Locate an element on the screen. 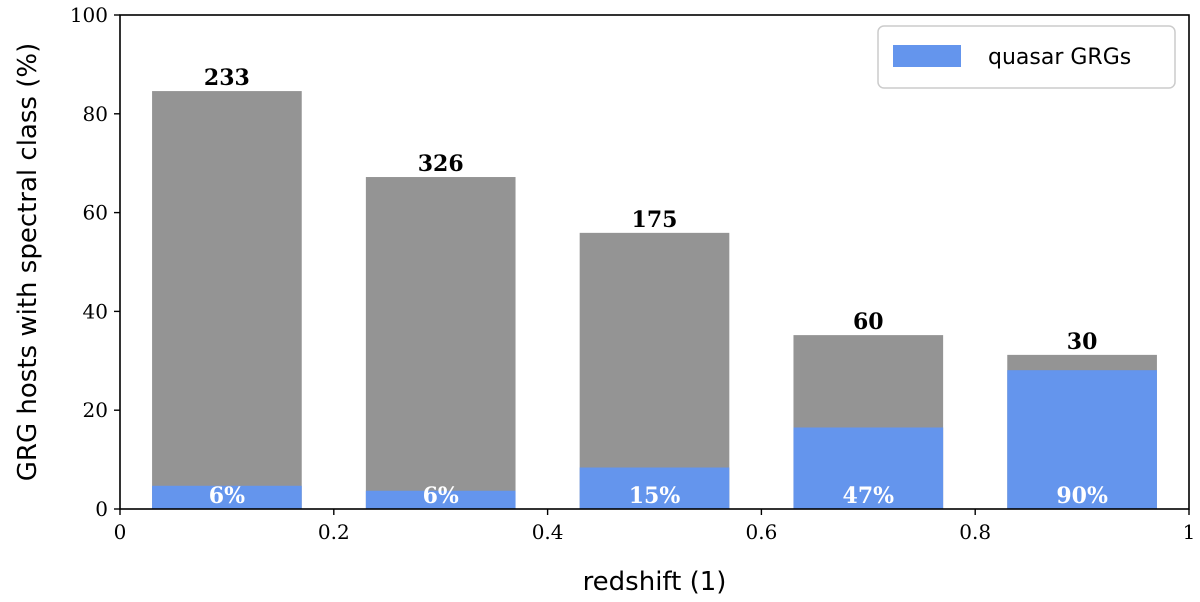  bar-percent-label-1: 6% is located at coordinates (227, 496).